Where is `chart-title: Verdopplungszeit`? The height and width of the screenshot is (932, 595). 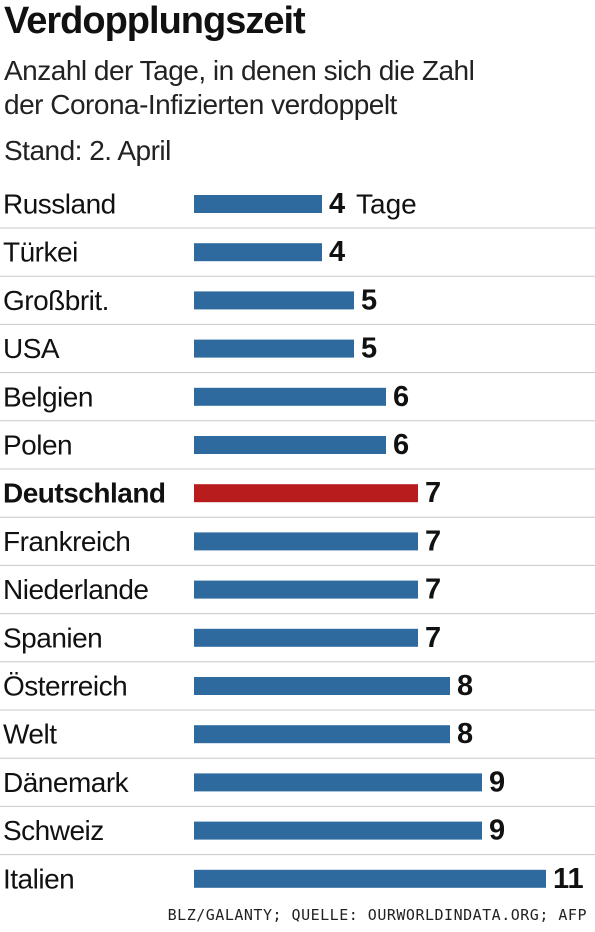 chart-title: Verdopplungszeit is located at coordinates (155, 21).